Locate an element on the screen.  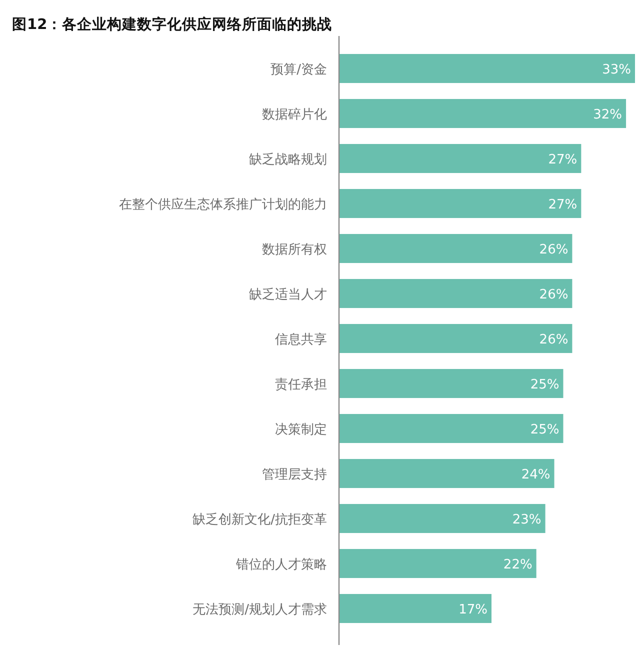
data-label: 22% is located at coordinates (517, 565).